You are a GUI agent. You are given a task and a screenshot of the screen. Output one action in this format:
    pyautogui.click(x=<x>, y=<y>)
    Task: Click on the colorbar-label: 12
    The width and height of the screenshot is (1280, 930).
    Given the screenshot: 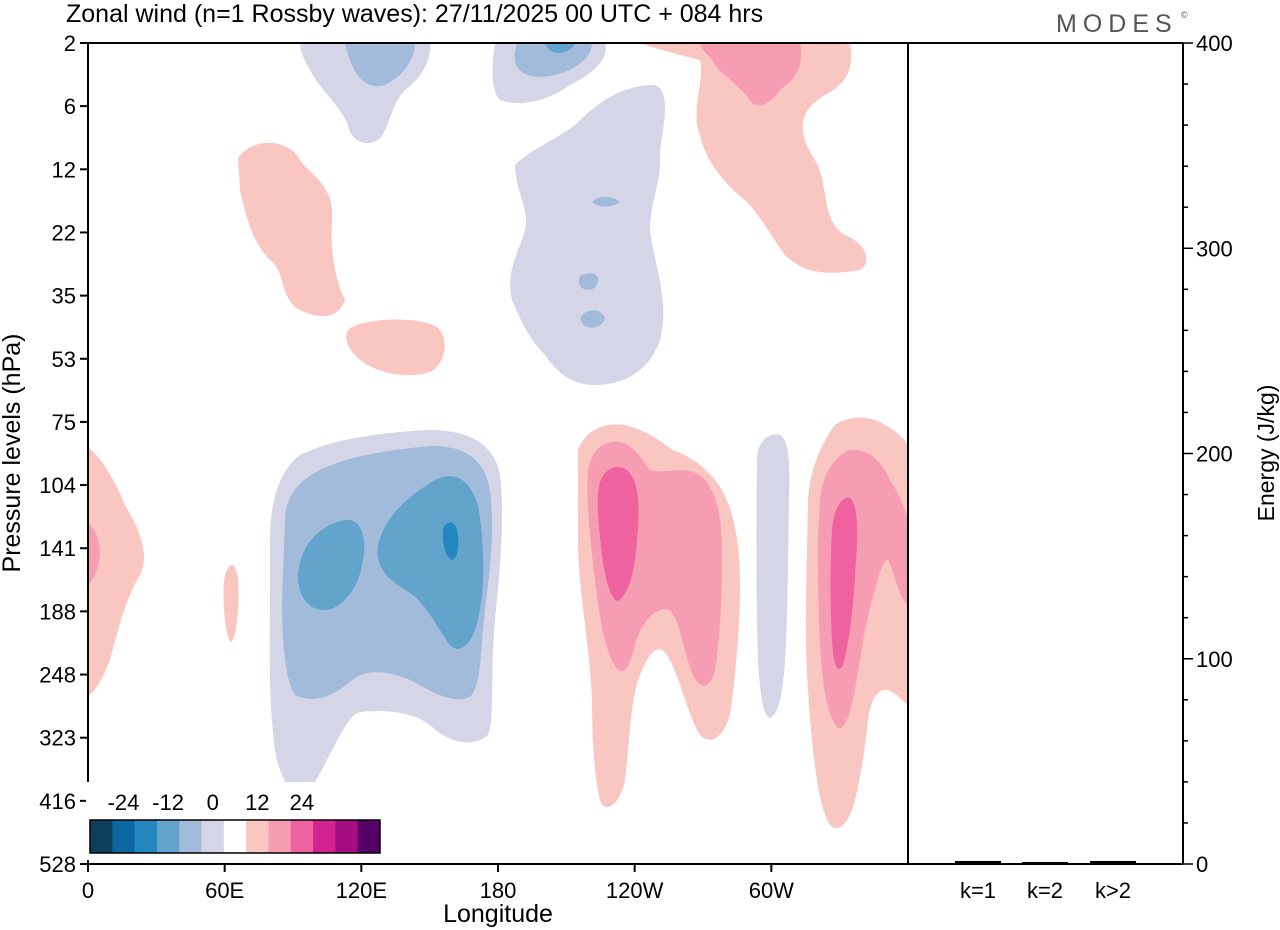 What is the action you would take?
    pyautogui.click(x=257, y=802)
    